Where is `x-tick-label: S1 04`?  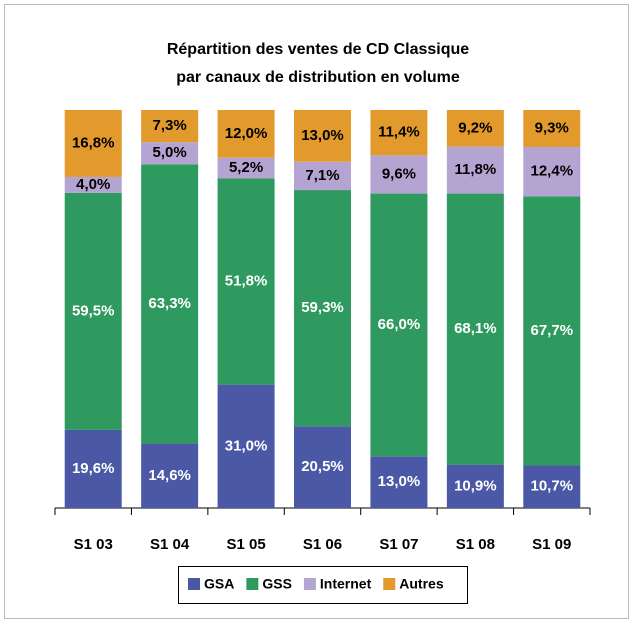 x-tick-label: S1 04 is located at coordinates (170, 544).